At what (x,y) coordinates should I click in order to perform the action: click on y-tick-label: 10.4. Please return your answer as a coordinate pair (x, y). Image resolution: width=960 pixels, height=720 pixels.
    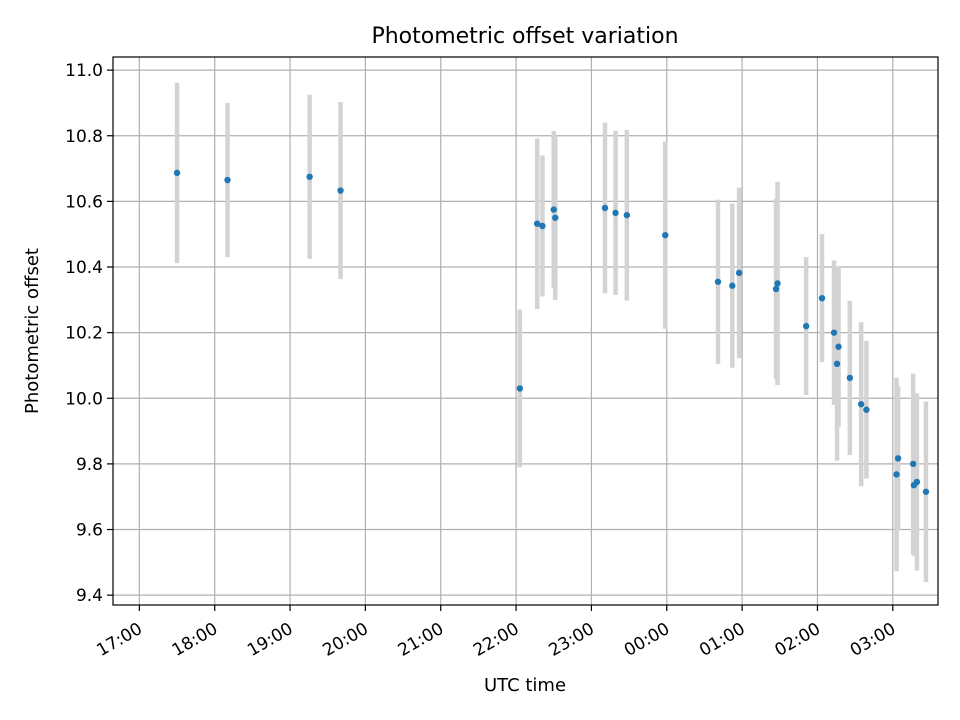
    Looking at the image, I should click on (84, 268).